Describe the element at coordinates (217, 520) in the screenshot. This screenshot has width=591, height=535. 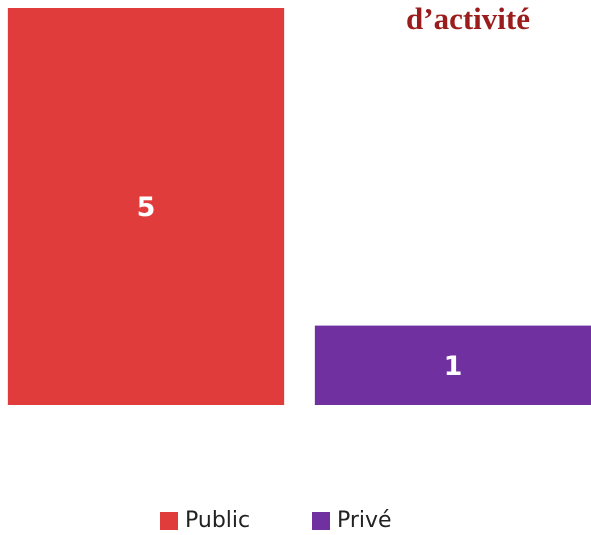
I see `legend-label: Public` at that location.